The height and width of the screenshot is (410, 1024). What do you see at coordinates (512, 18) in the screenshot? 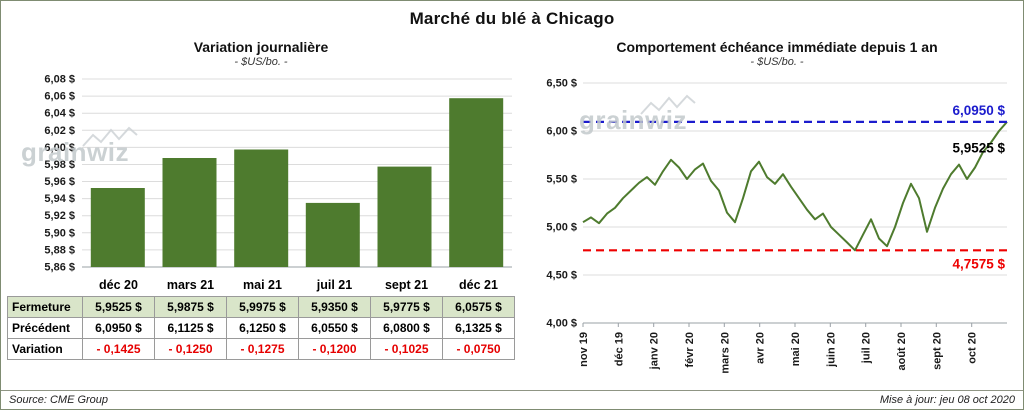
I see `page-title: Marché du blé à Chicago` at bounding box center [512, 18].